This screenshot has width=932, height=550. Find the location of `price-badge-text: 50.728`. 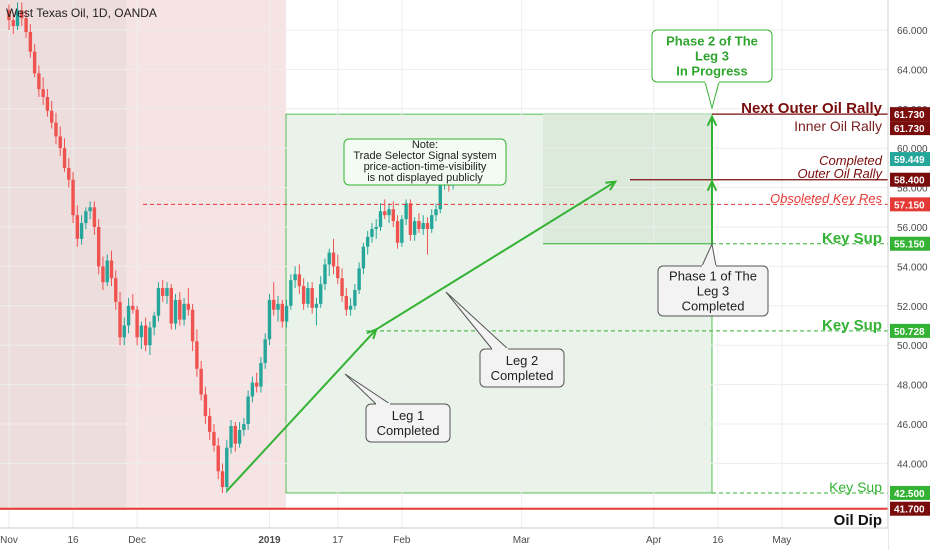

price-badge-text: 50.728 is located at coordinates (909, 332).